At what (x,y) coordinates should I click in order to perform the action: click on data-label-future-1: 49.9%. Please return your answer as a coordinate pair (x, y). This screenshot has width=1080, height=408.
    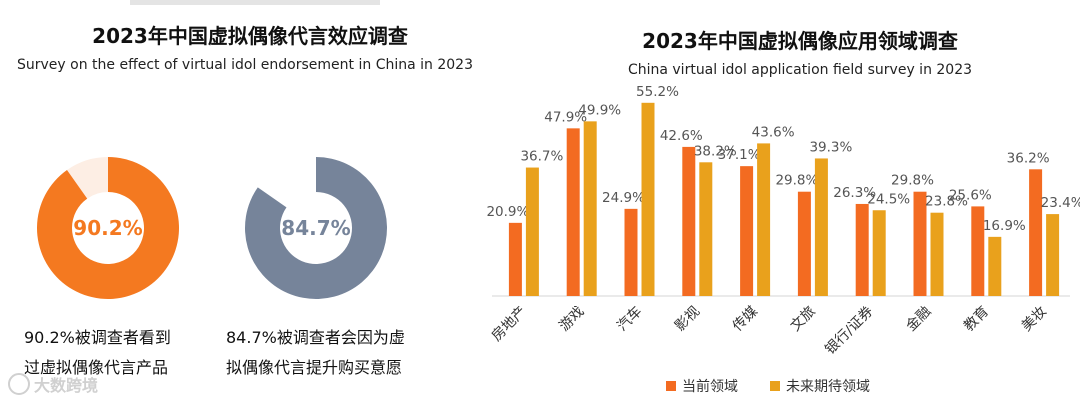
    Looking at the image, I should click on (599, 110).